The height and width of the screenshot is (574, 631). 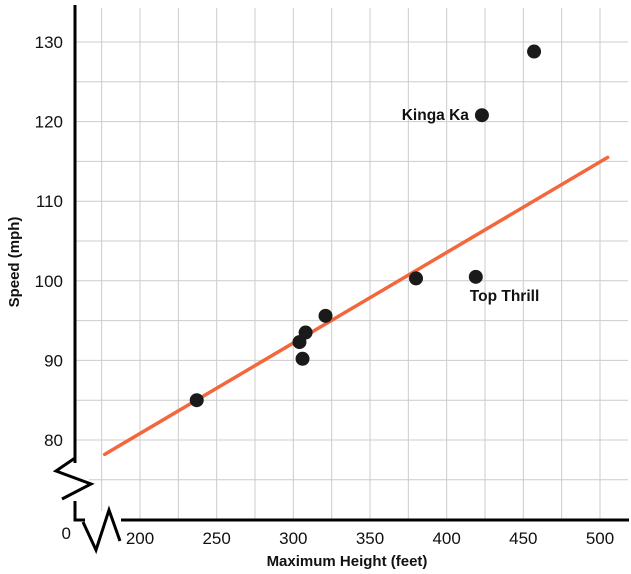 I want to click on point-label: Kinga Ka, so click(x=436, y=115).